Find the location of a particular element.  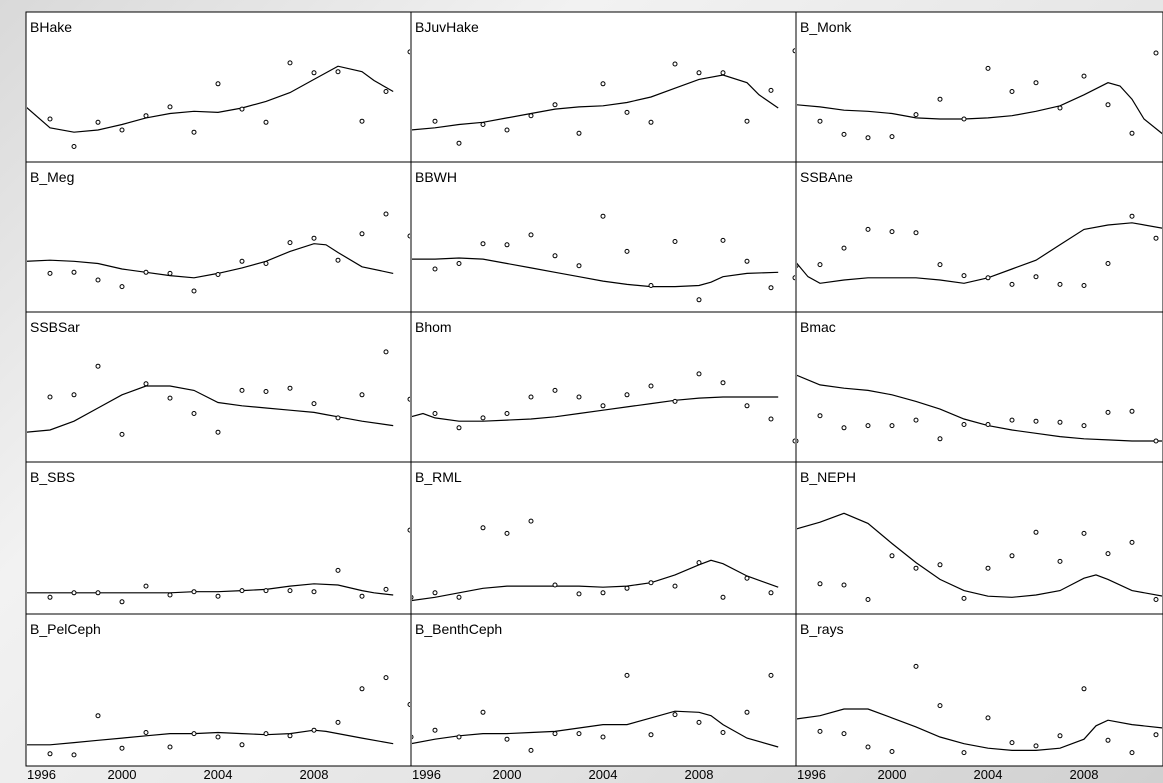

panel-b-monk: B_Monk is located at coordinates (979, 87).